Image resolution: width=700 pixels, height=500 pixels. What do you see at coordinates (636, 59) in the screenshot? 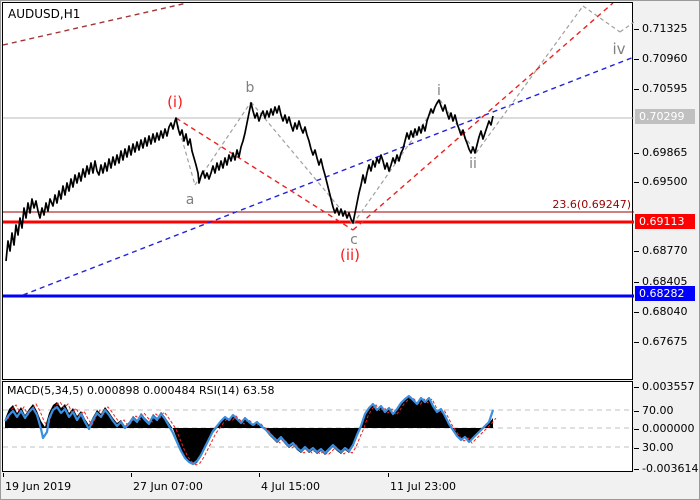
I see `price-tick-1-mark` at bounding box center [636, 59].